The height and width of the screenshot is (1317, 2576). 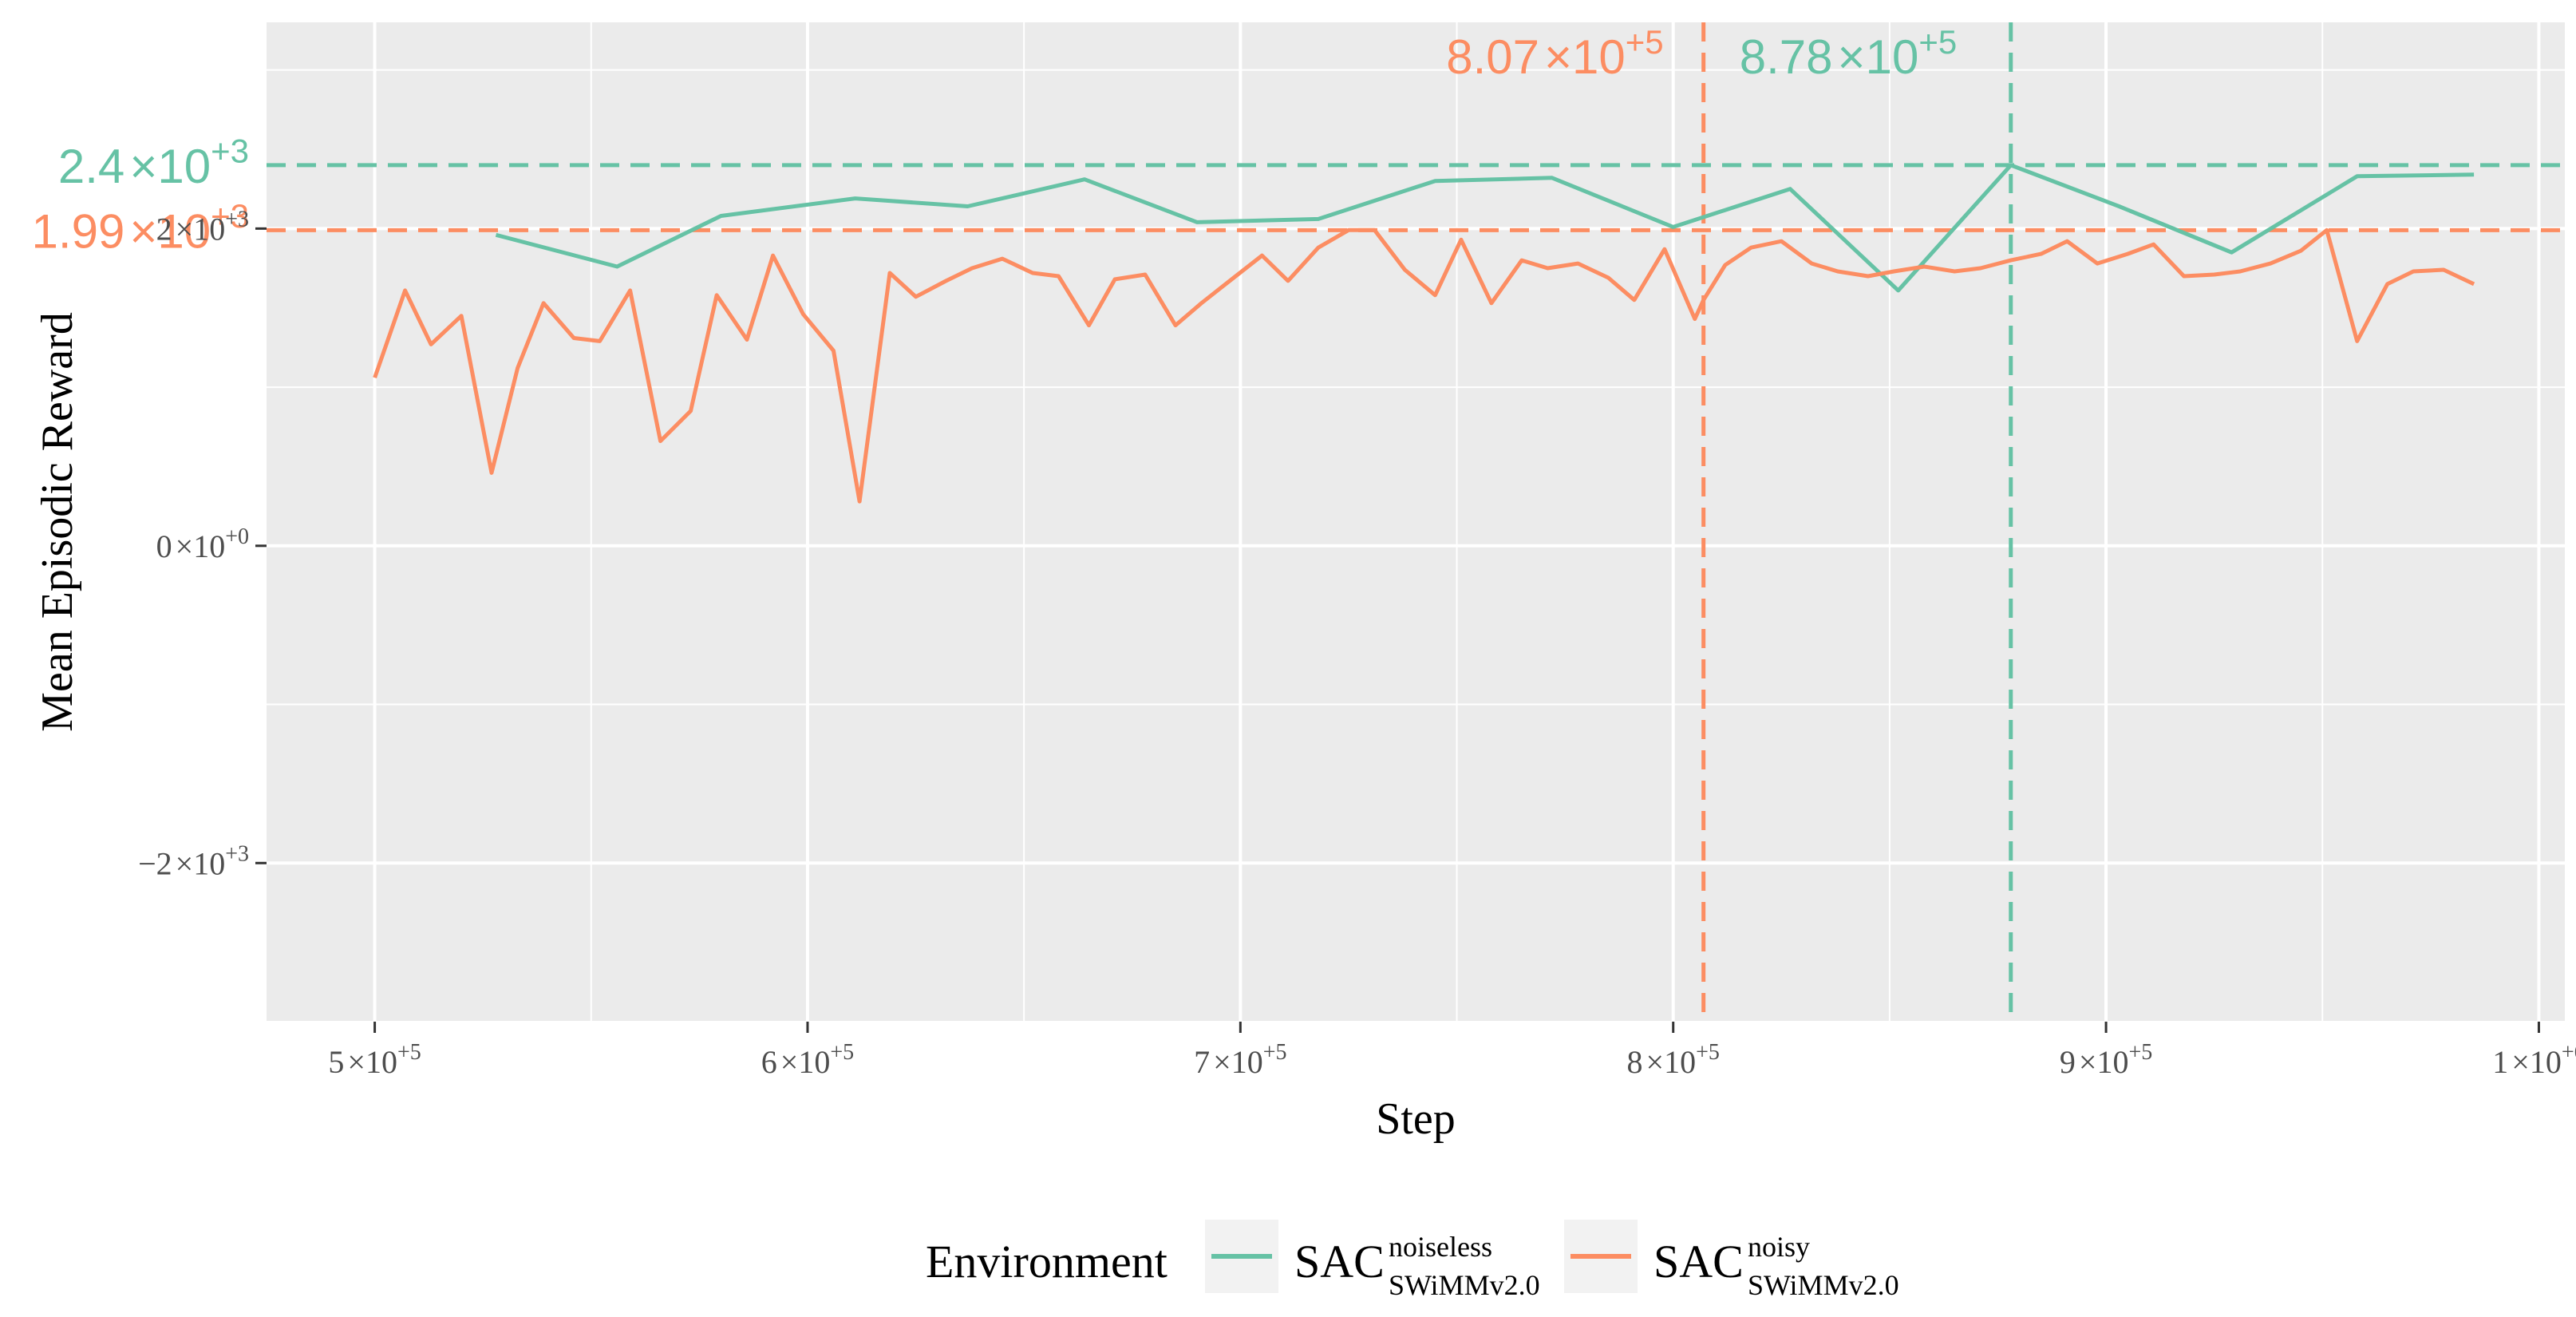 What do you see at coordinates (202, 228) in the screenshot?
I see `y-tick-label: 2 ×10+3` at bounding box center [202, 228].